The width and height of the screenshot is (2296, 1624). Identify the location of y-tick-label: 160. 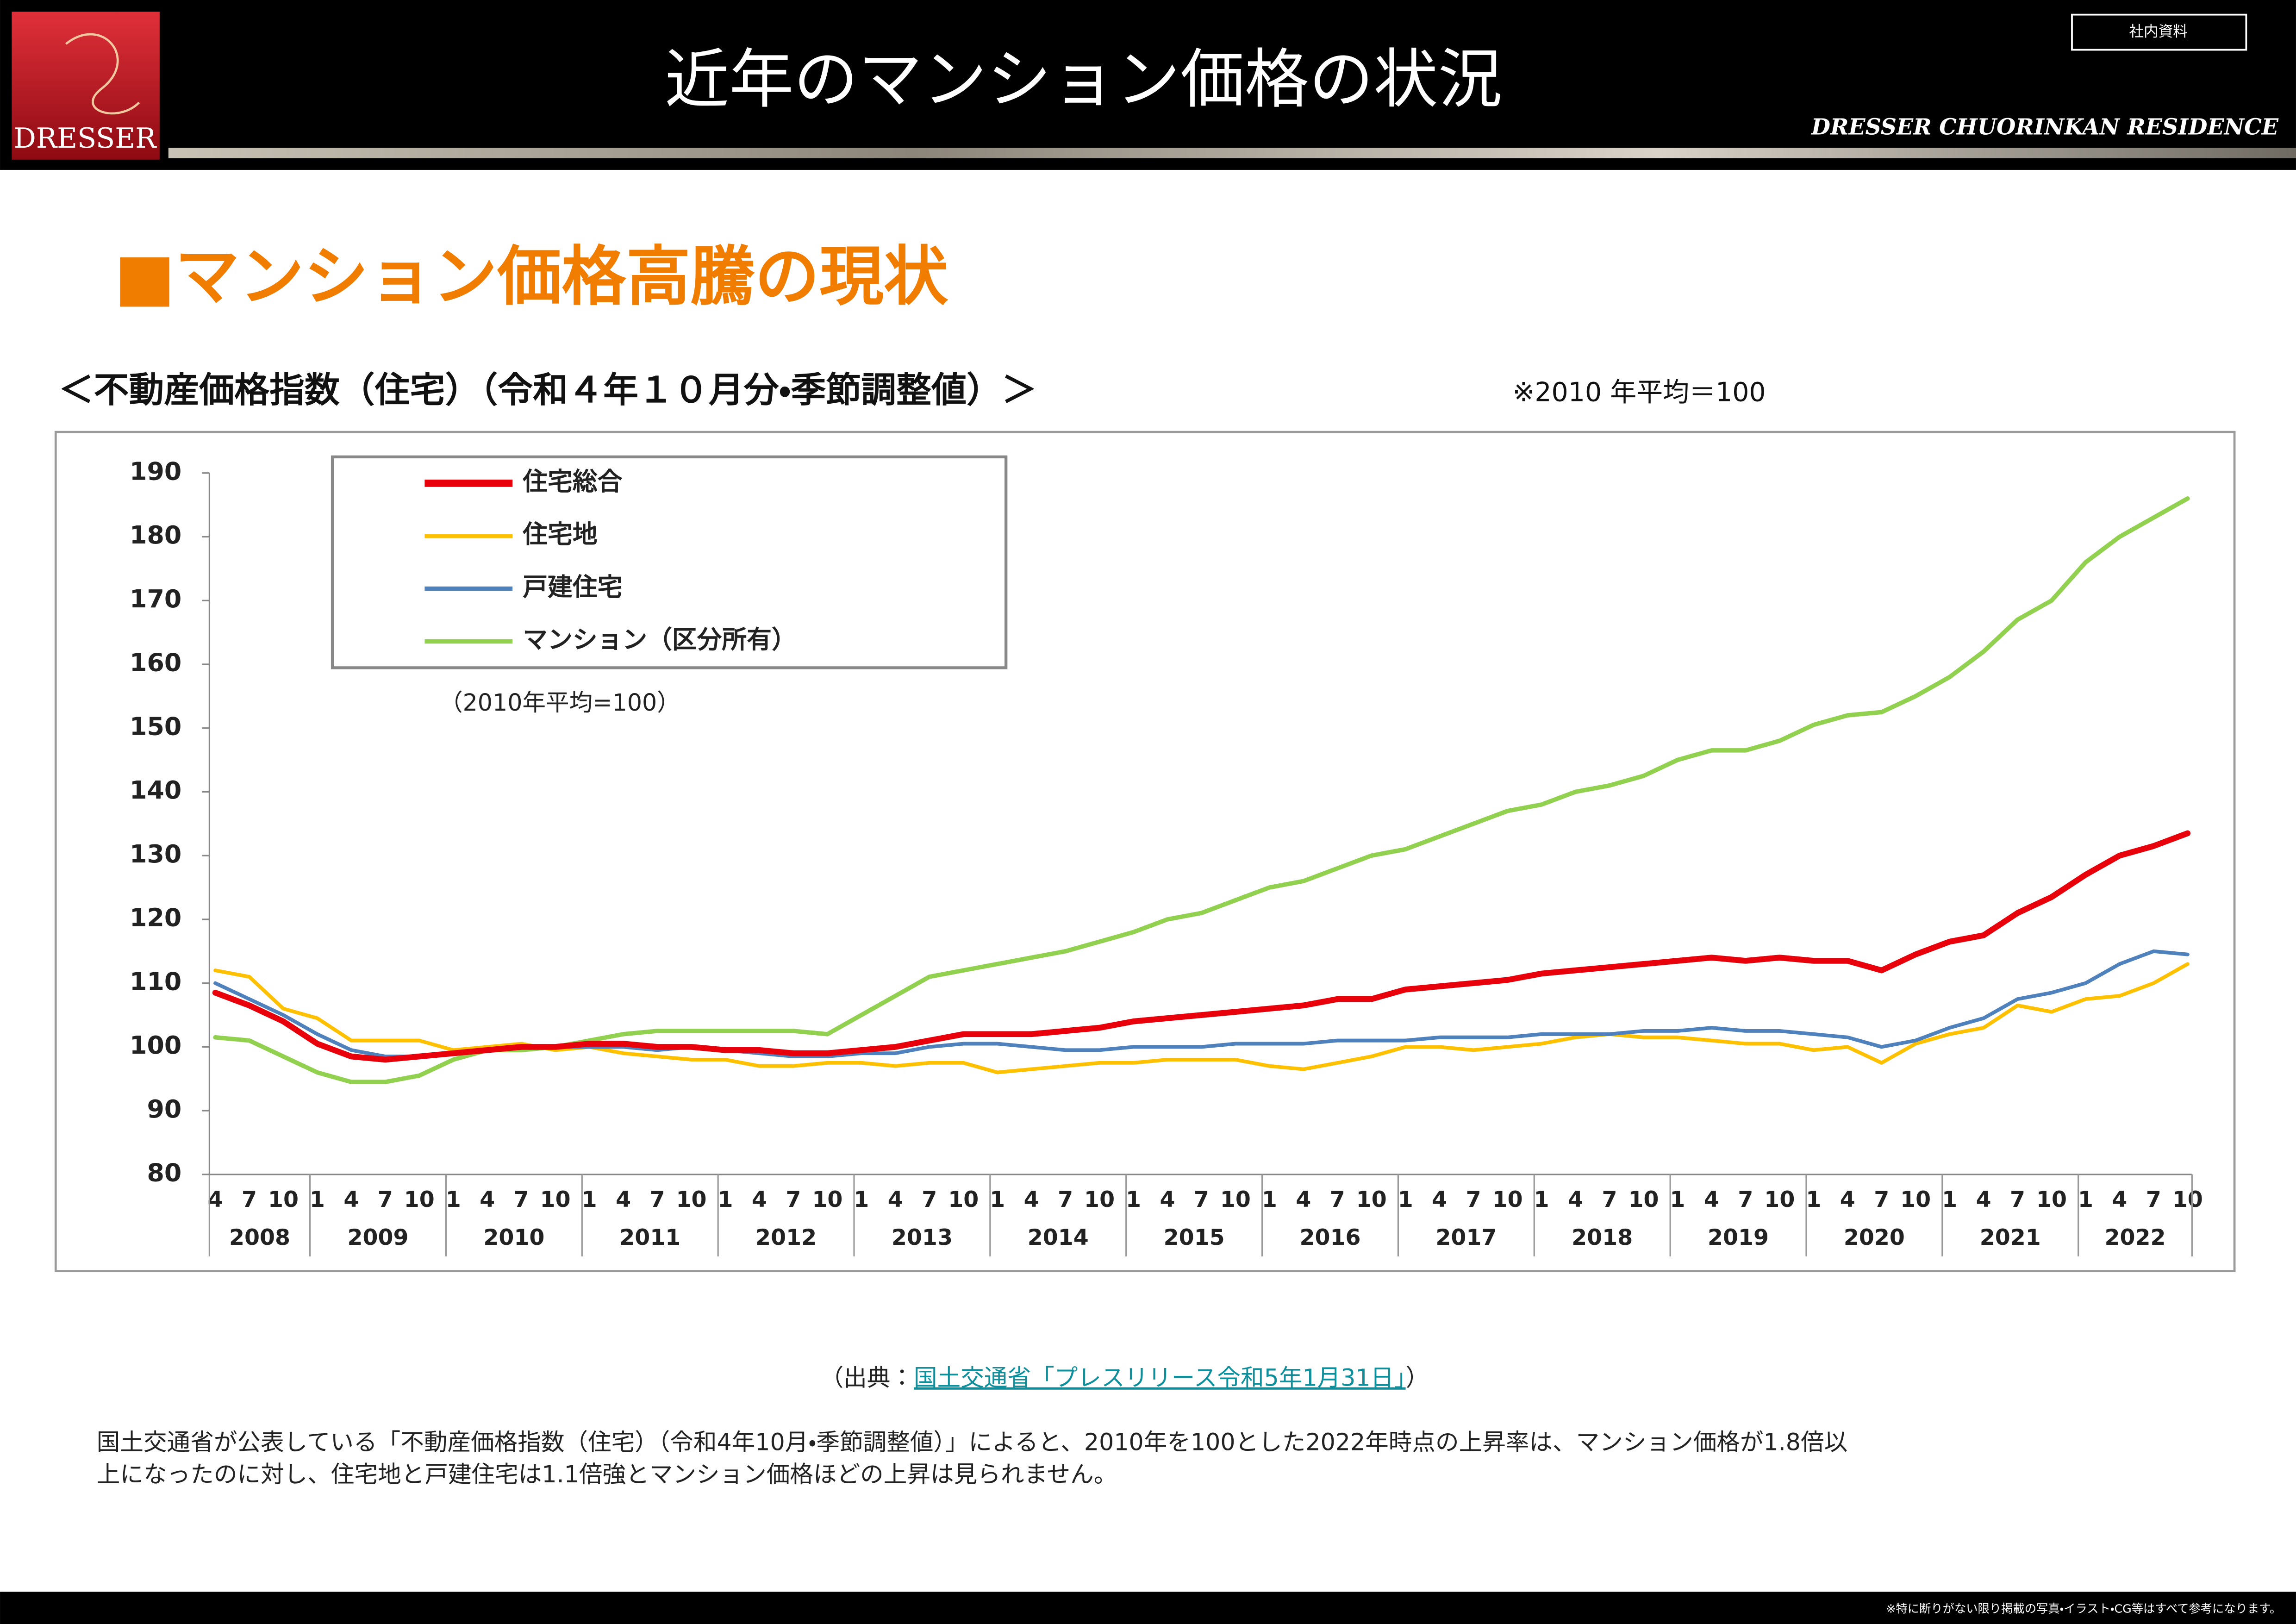
(155, 662).